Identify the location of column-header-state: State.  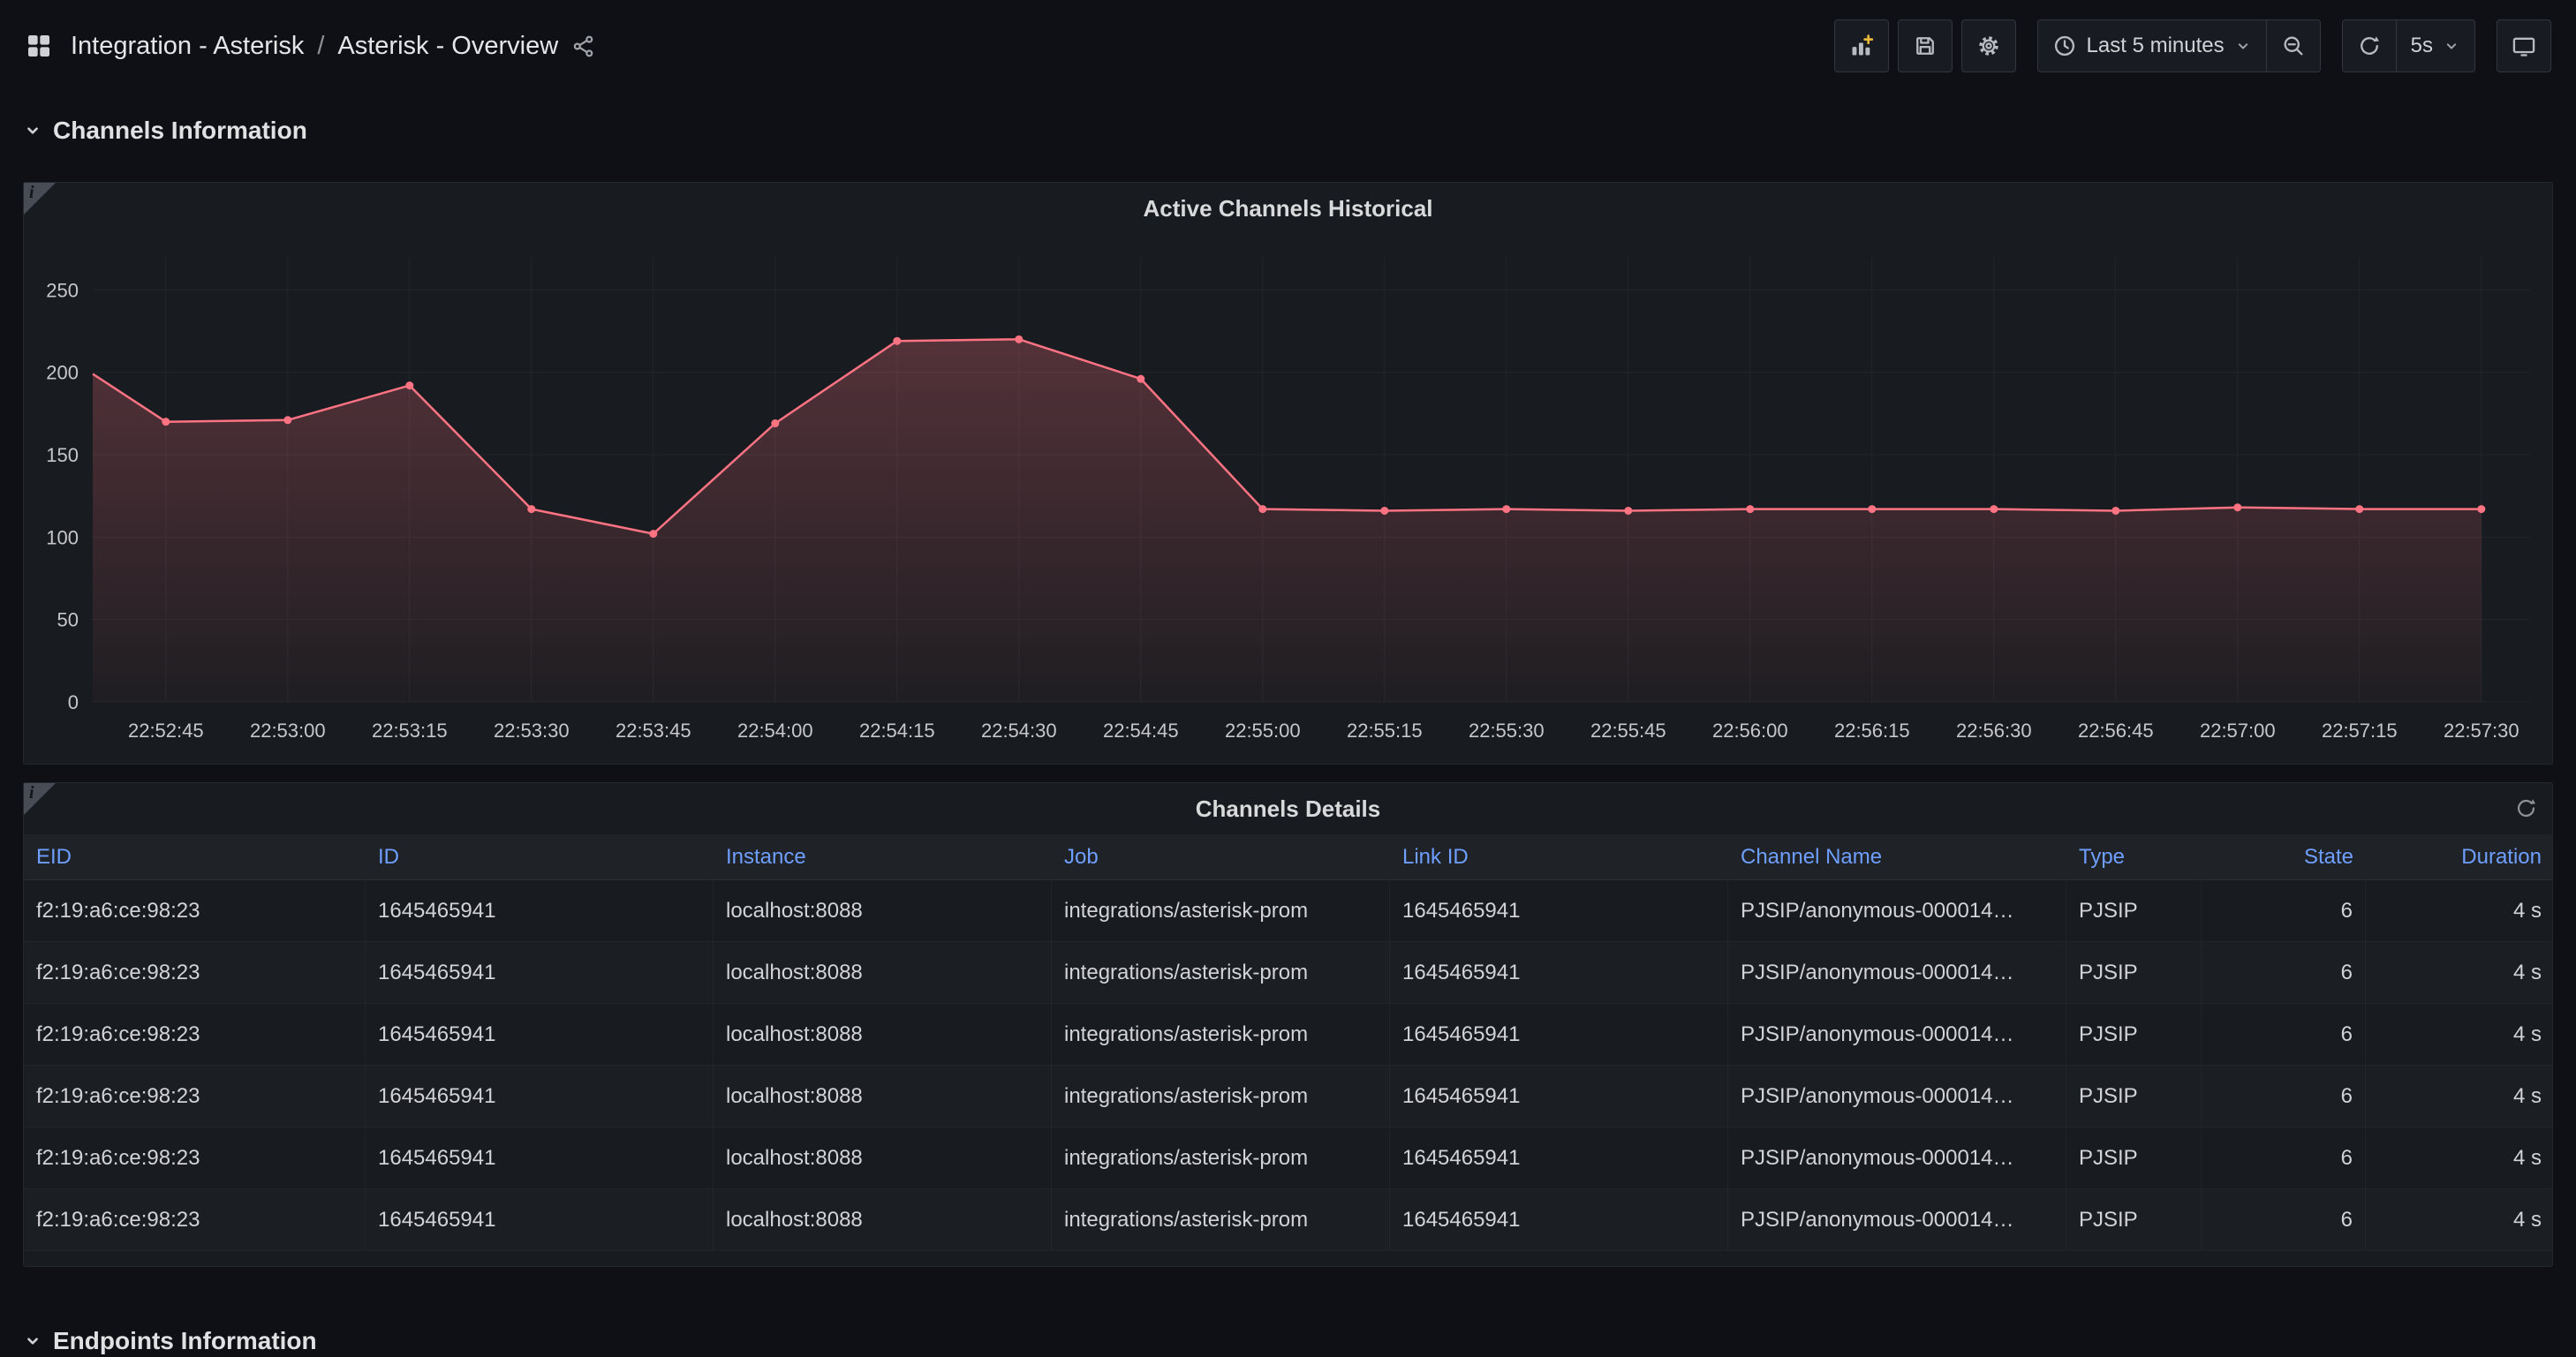
(2328, 857).